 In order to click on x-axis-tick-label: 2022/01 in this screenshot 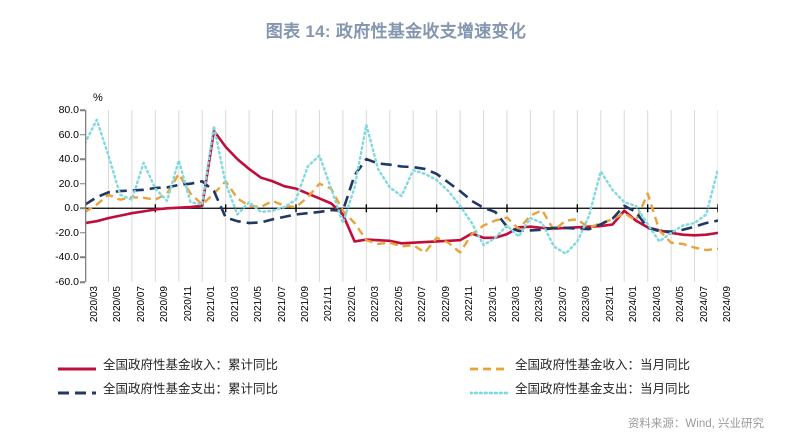, I will do `click(352, 304)`.